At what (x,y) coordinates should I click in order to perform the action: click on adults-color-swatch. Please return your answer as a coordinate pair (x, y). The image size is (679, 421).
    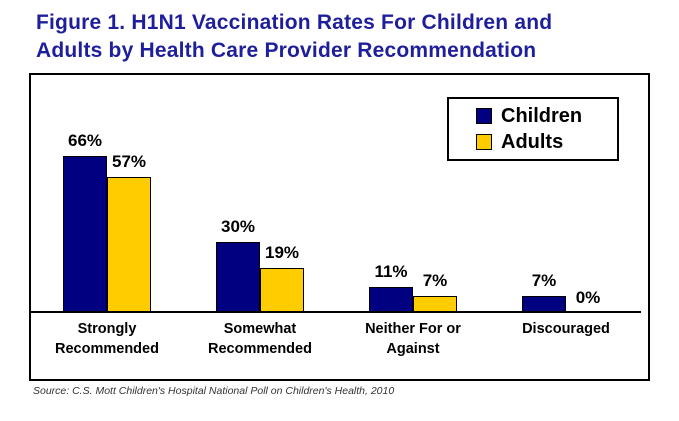
    Looking at the image, I should click on (484, 142).